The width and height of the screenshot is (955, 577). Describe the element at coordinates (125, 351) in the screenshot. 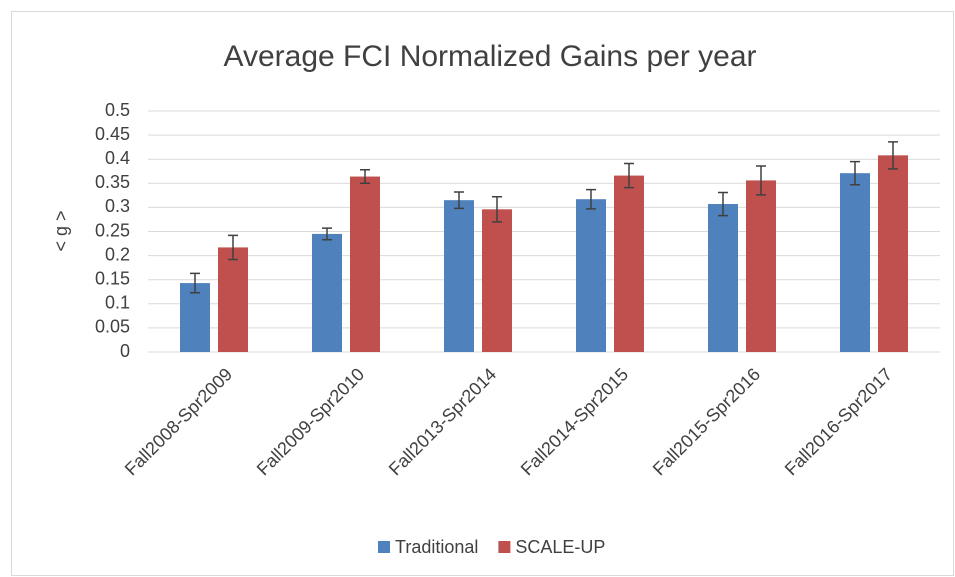

I see `y-tick-label: 0` at that location.